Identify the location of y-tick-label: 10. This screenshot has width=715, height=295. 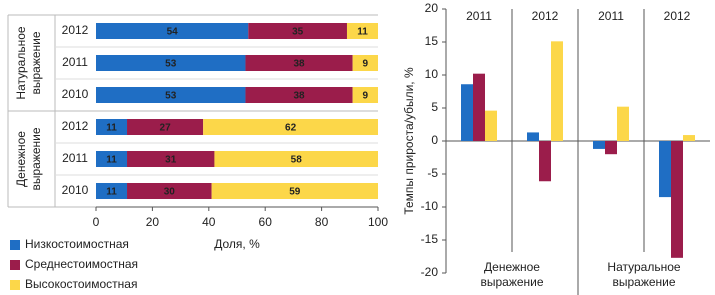
(432, 74).